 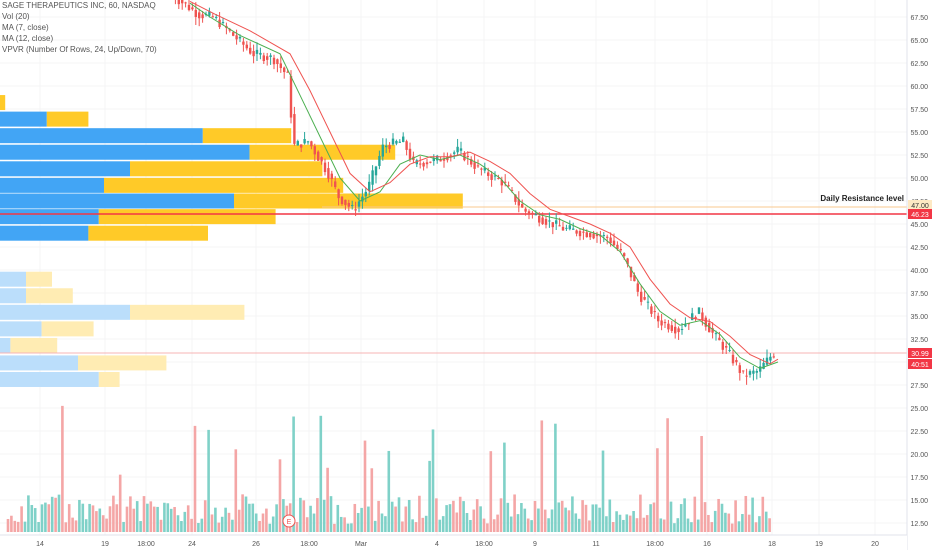 I want to click on price-tick-label: 17.50, so click(x=919, y=478).